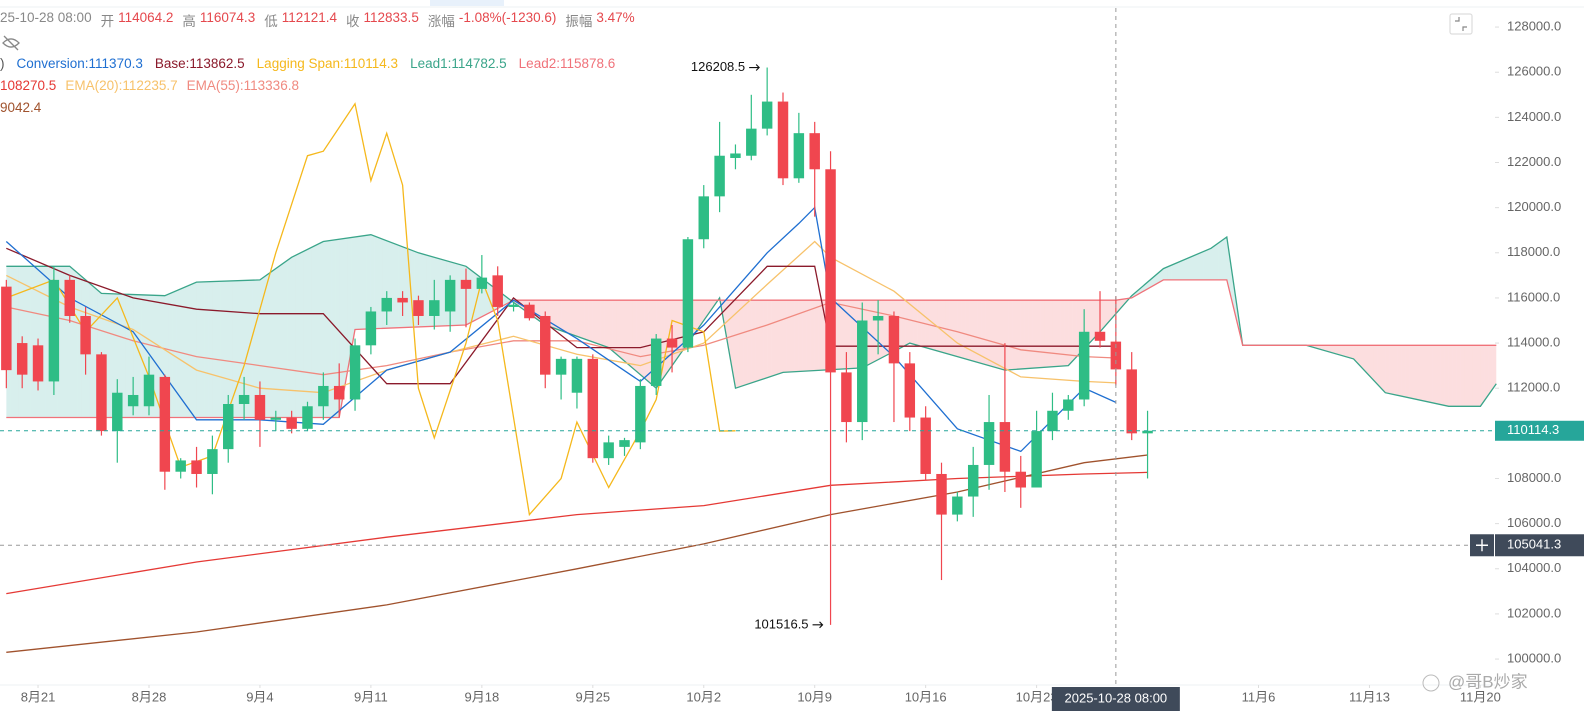  Describe the element at coordinates (467, 3) in the screenshot. I see `tab-highlight` at that location.